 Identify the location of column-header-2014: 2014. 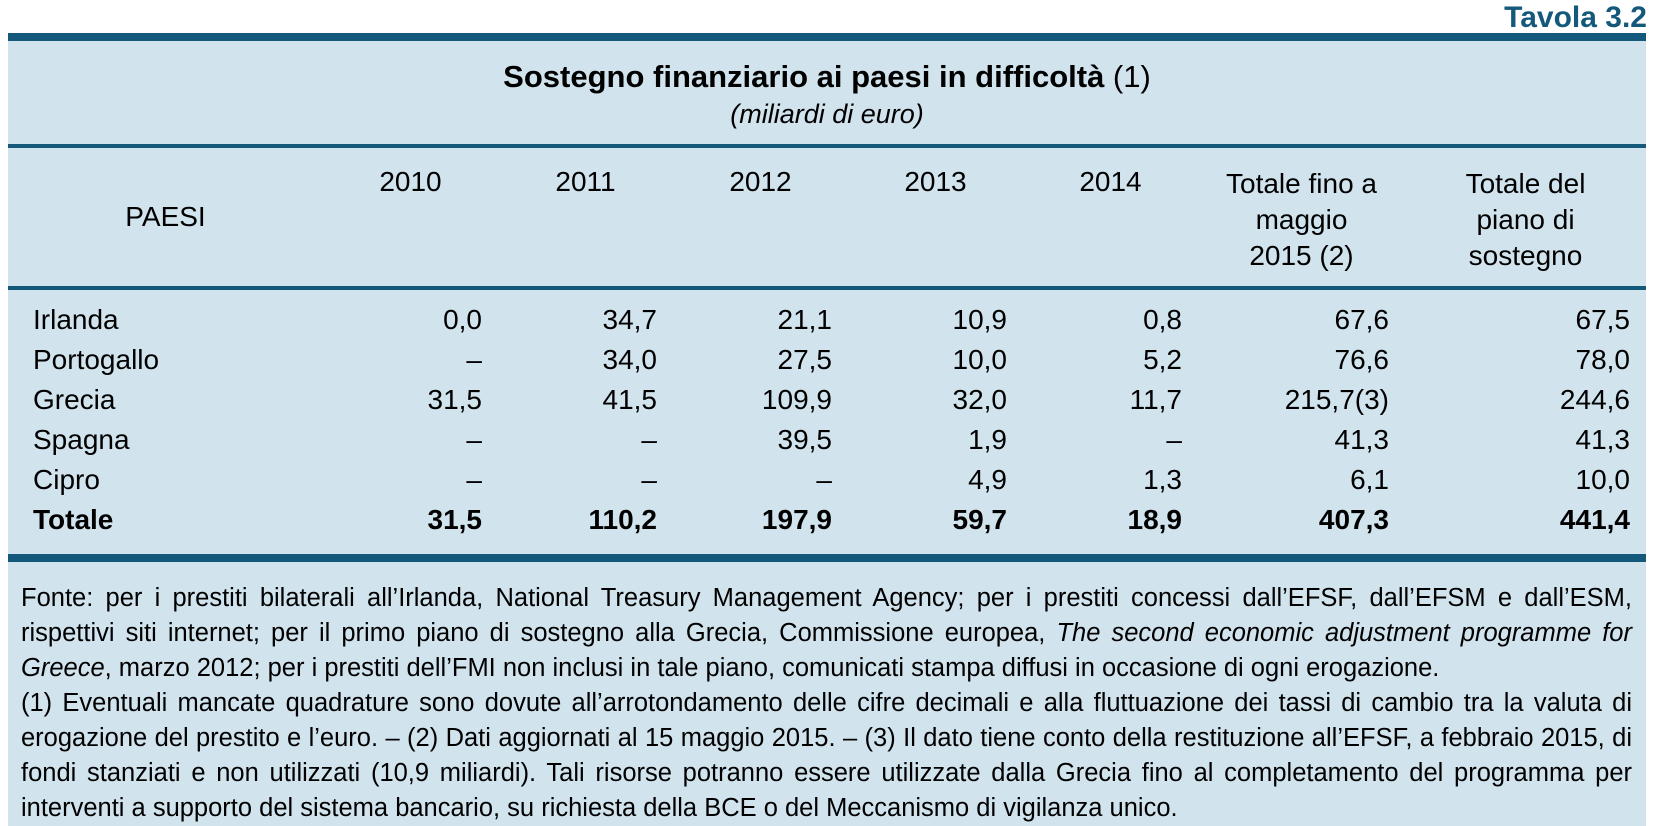
(1110, 181).